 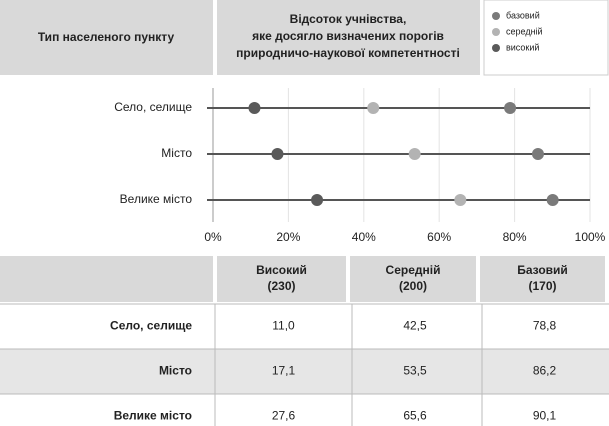 What do you see at coordinates (415, 416) in the screenshot?
I see `table-cell: 65,6` at bounding box center [415, 416].